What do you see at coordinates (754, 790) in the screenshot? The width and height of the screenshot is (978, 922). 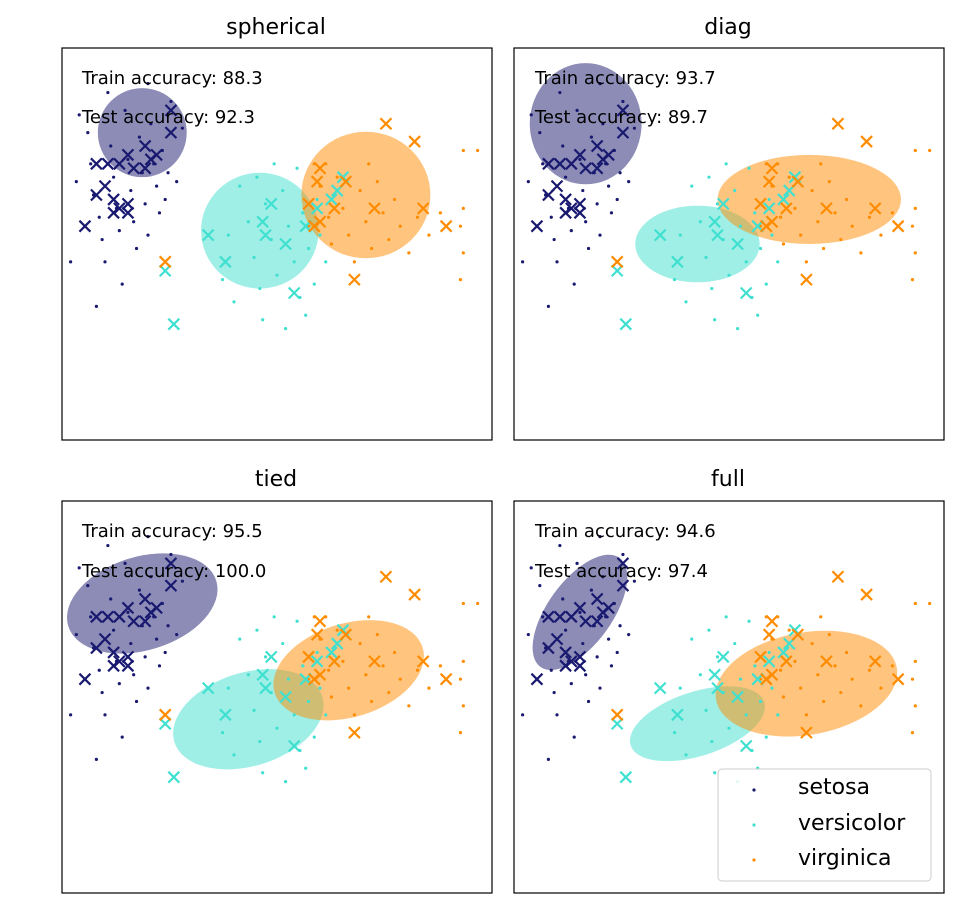 I see `legend-marker-setosa` at bounding box center [754, 790].